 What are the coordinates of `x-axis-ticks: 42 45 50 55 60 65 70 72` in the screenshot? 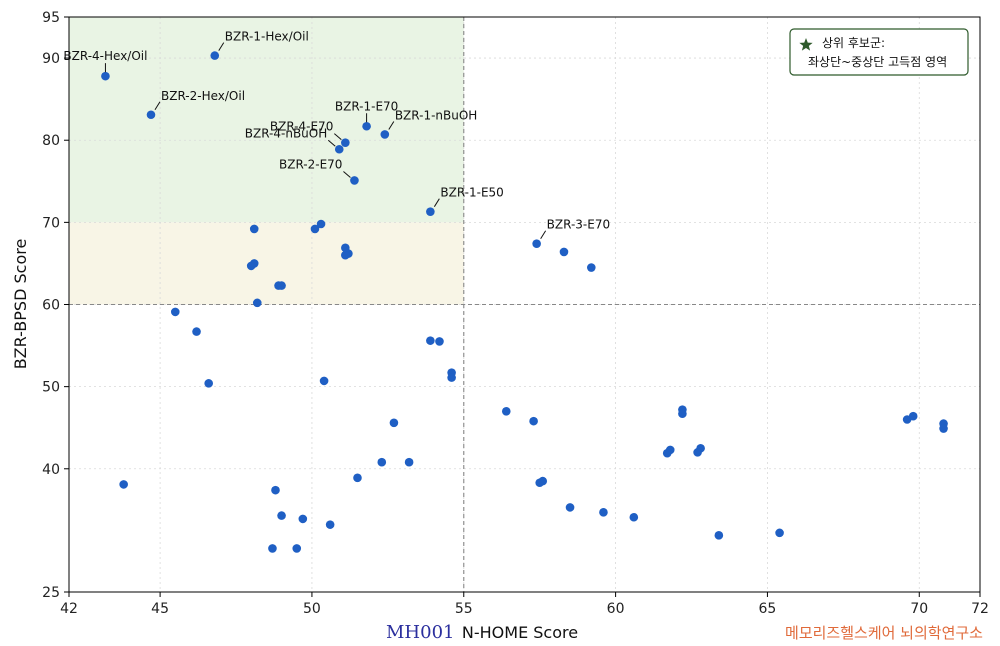 It's located at (524, 604).